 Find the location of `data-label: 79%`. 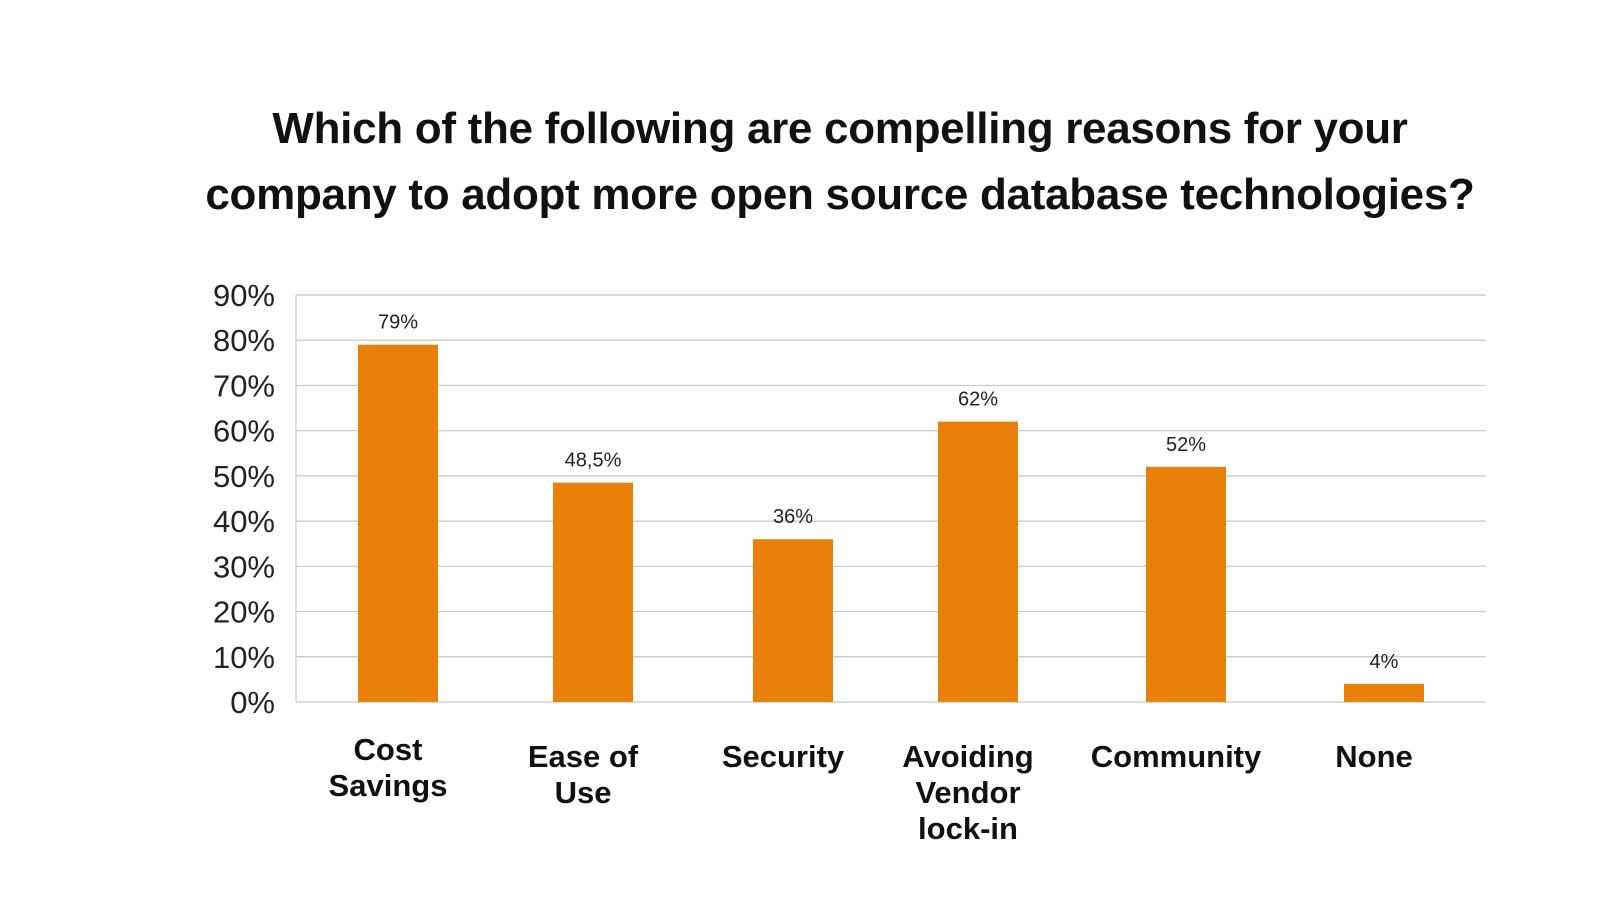

data-label: 79% is located at coordinates (398, 323).